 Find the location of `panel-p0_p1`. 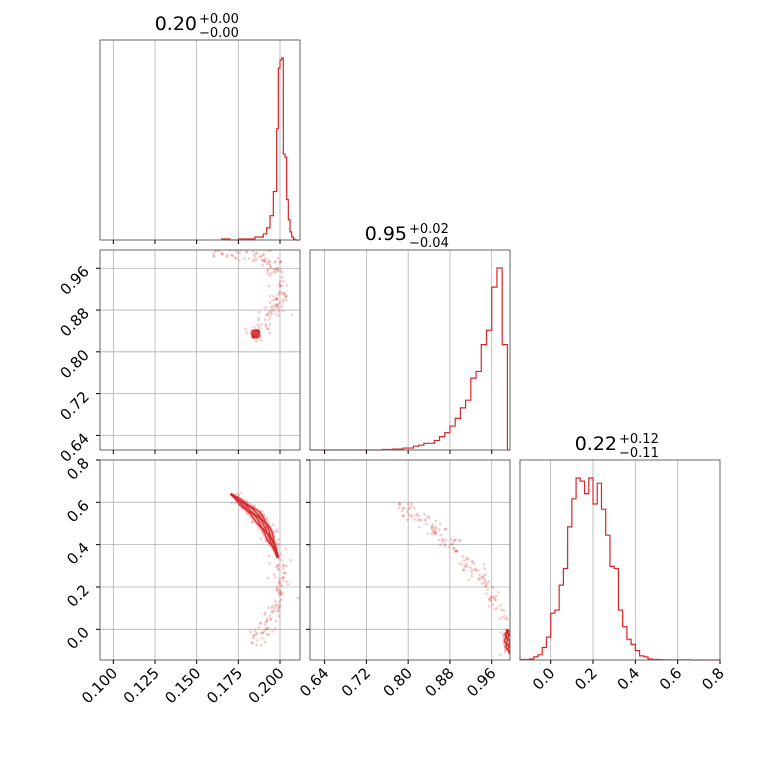

panel-p0_p1 is located at coordinates (253, 294).